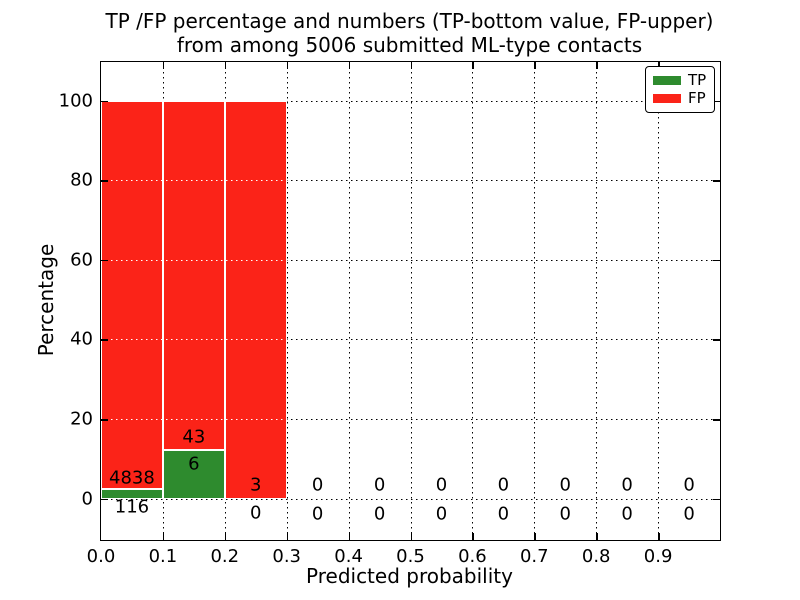 This screenshot has width=800, height=600. I want to click on legend-item-tp: TP, so click(680, 79).